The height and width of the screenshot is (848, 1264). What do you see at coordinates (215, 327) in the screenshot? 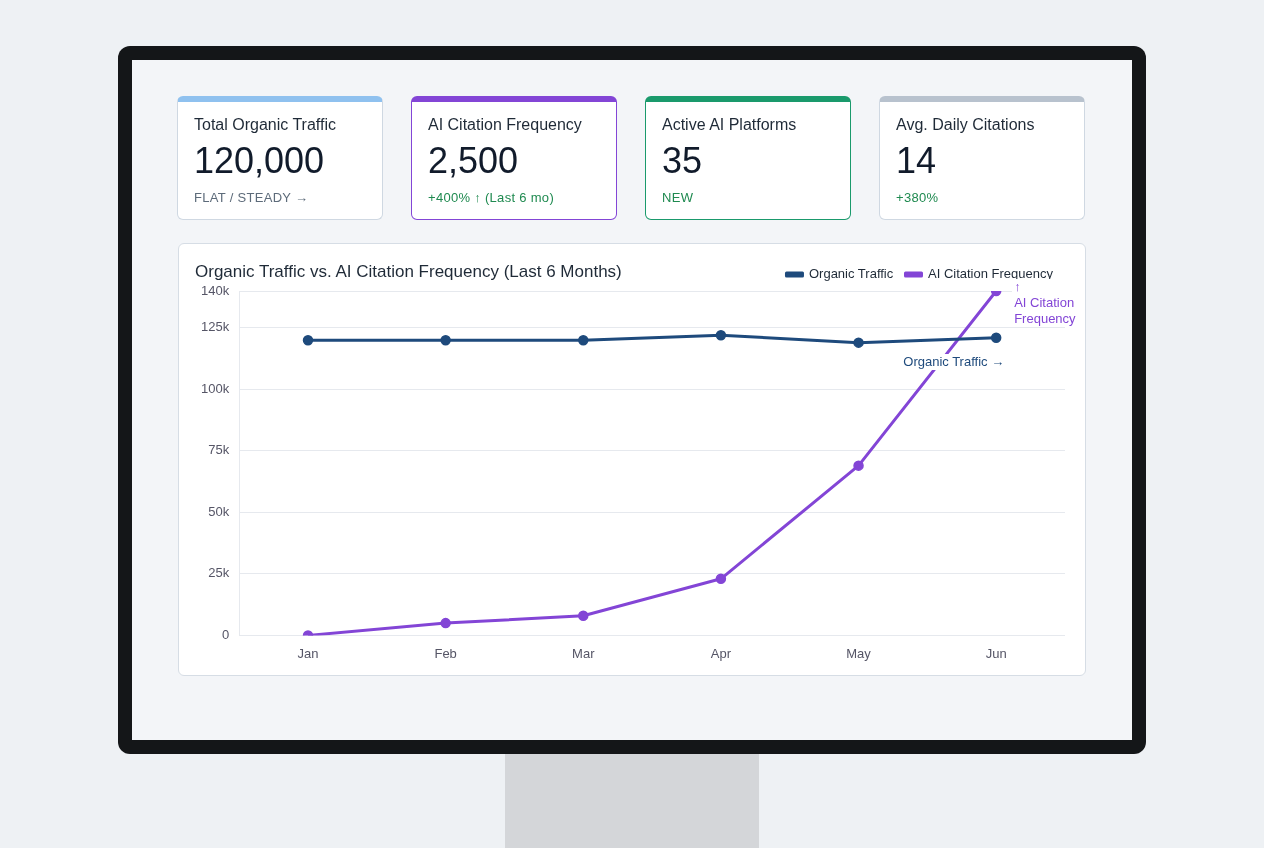
I see `y-tick-label: 125k` at bounding box center [215, 327].